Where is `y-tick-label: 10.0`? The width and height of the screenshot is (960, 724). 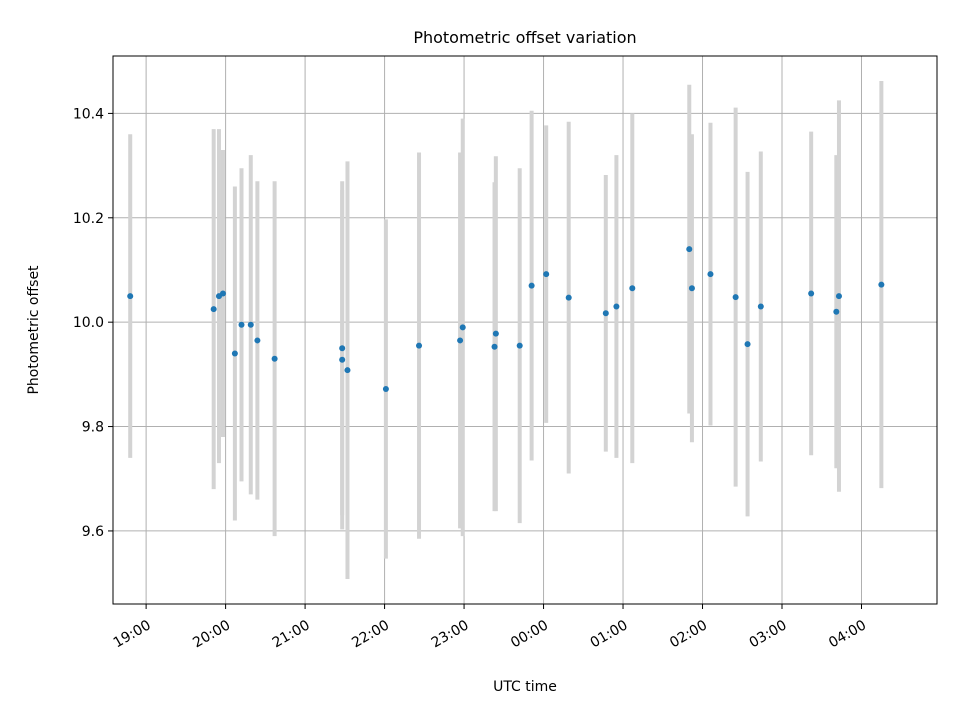 y-tick-label: 10.0 is located at coordinates (88, 323).